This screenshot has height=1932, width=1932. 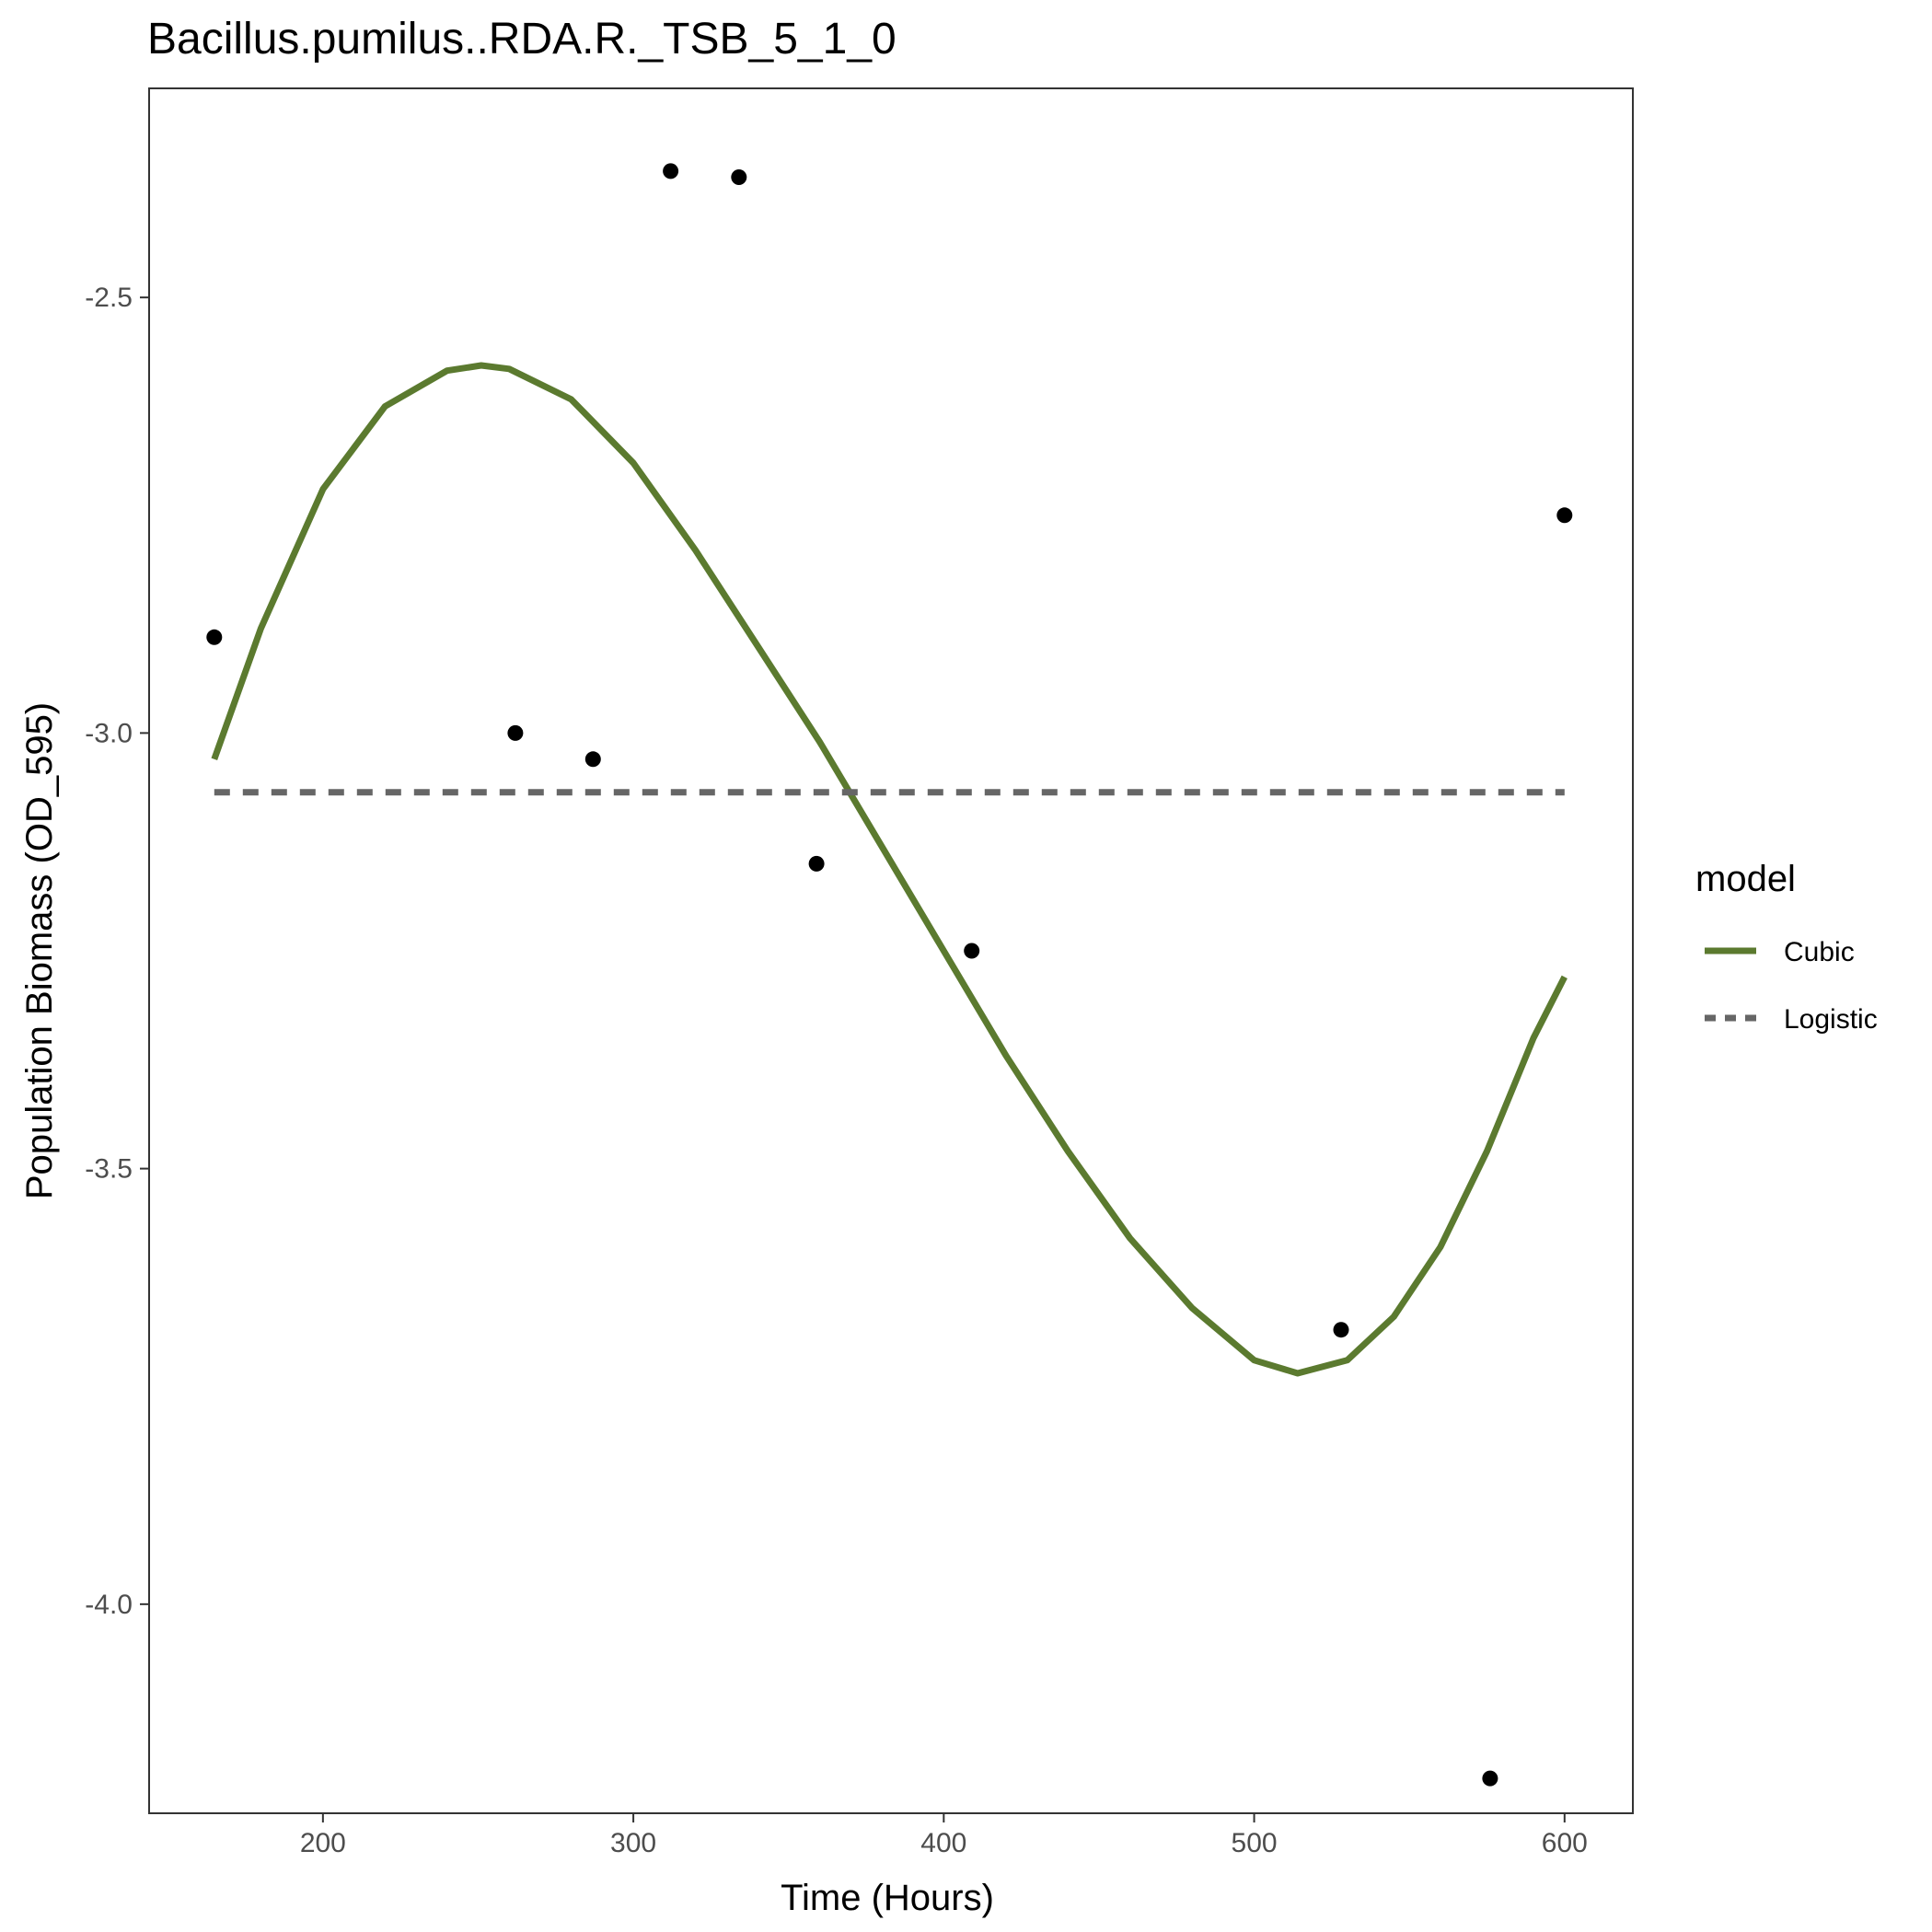 What do you see at coordinates (109, 733) in the screenshot?
I see `y-tick-label: -3.0` at bounding box center [109, 733].